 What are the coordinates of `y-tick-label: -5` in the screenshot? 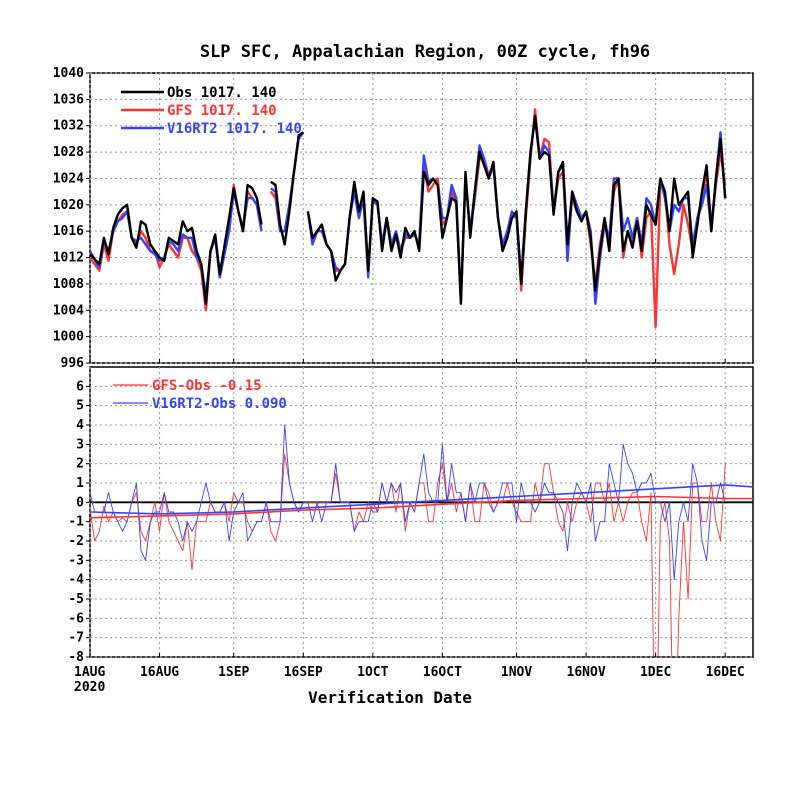 It's located at (76, 599).